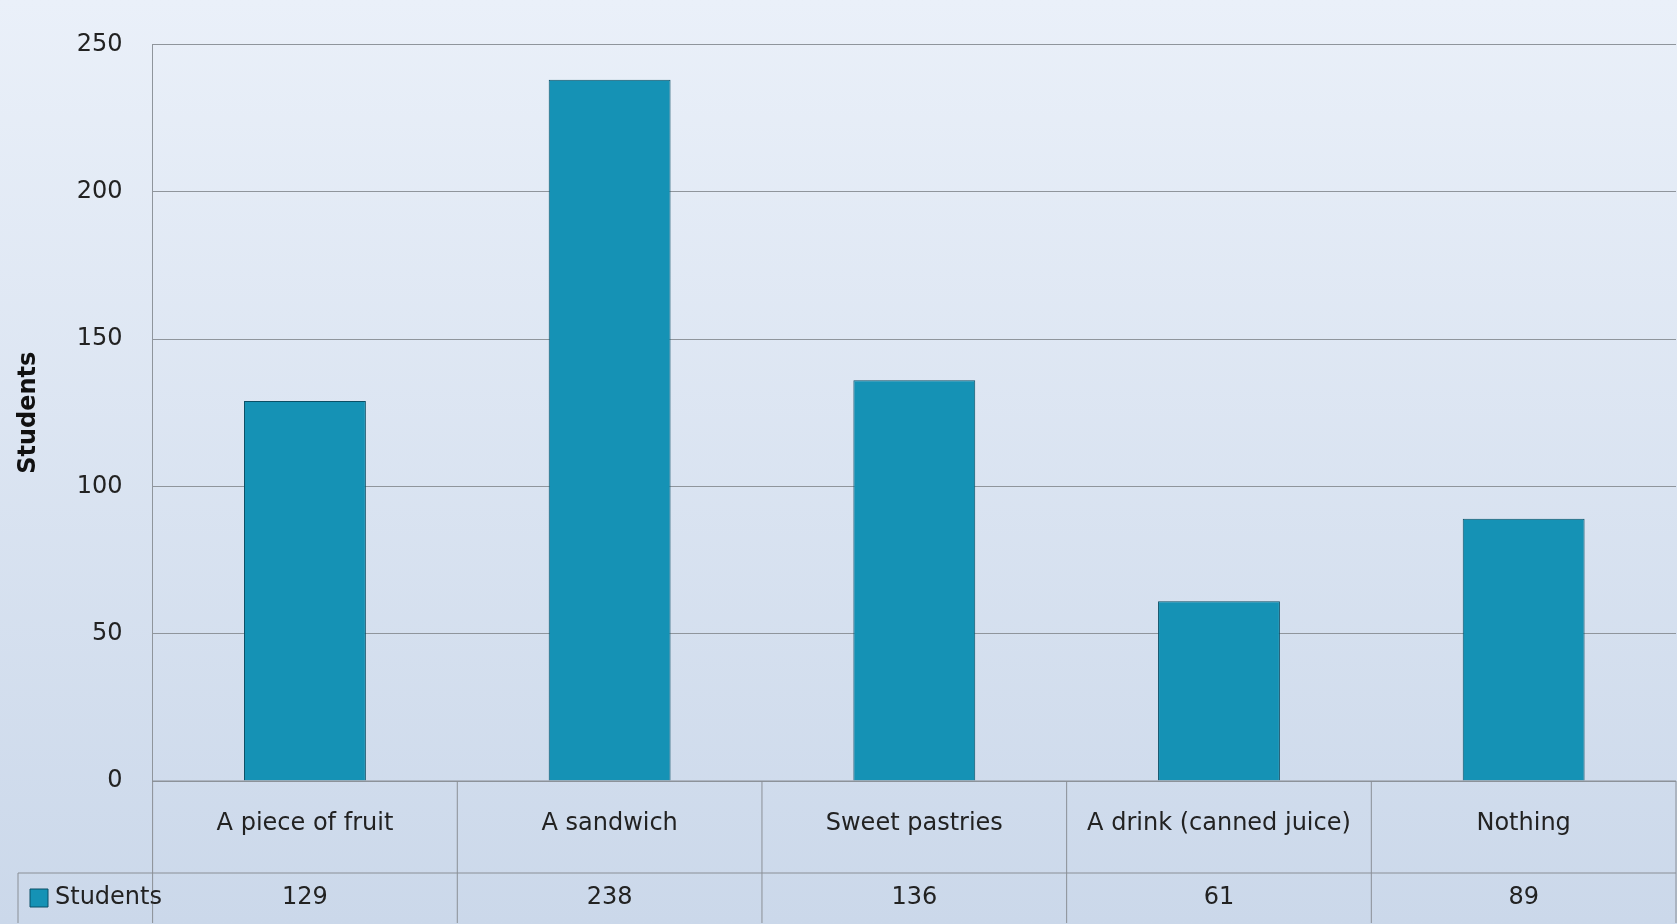 Image resolution: width=1677 pixels, height=924 pixels. Describe the element at coordinates (609, 821) in the screenshot. I see `x-tick-label: A sandwich` at that location.